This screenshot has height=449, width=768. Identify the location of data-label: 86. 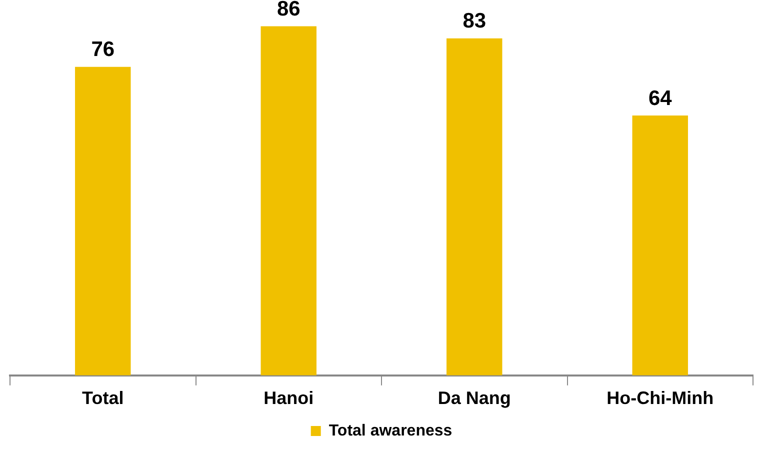
(288, 10).